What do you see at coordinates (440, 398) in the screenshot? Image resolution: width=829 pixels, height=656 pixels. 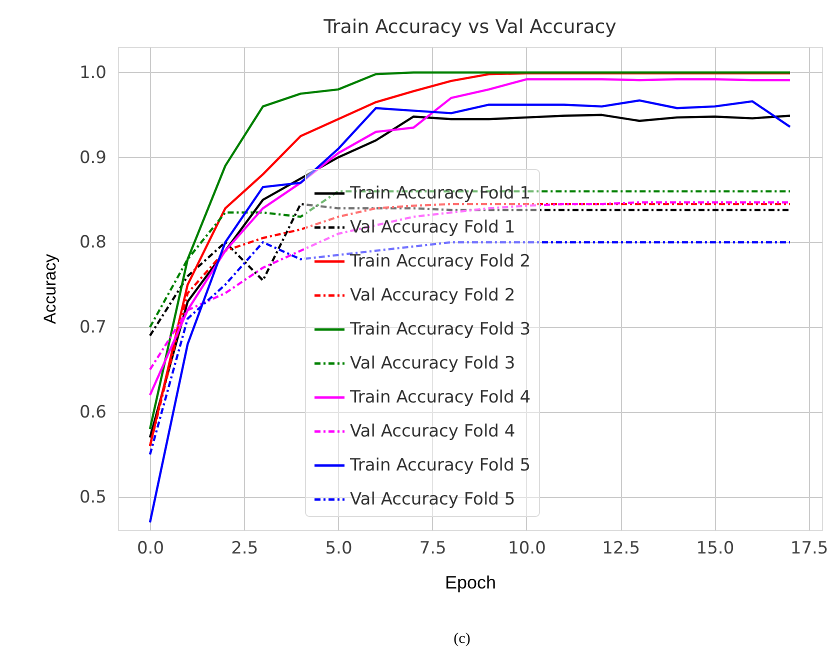 I see `legend-label: Train Accuracy Fold 4` at bounding box center [440, 398].